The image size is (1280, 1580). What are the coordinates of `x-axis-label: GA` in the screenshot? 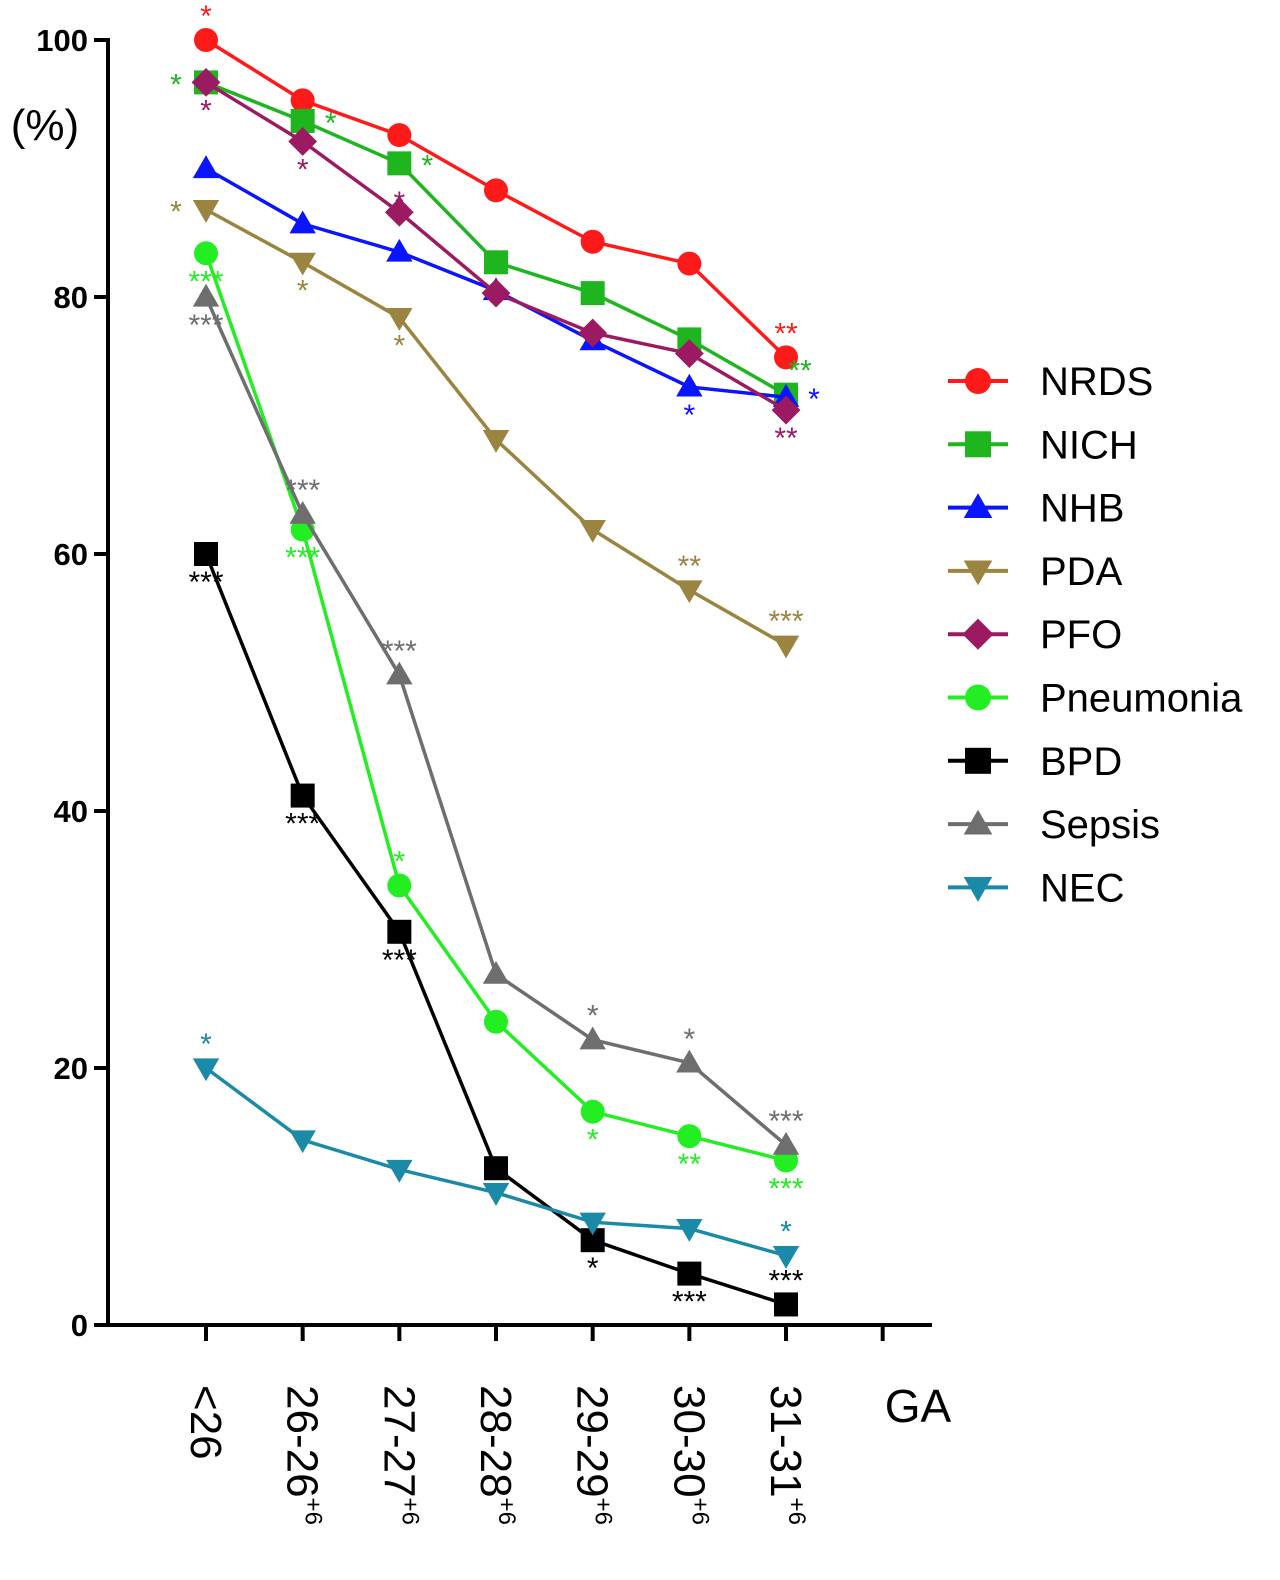 It's located at (918, 1406).